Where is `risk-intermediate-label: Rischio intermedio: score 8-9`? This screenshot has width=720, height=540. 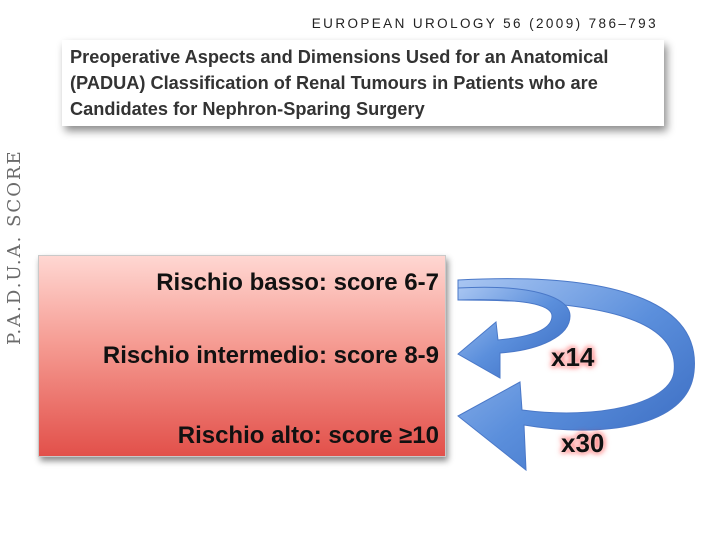 risk-intermediate-label: Rischio intermedio: score 8-9 is located at coordinates (270, 355).